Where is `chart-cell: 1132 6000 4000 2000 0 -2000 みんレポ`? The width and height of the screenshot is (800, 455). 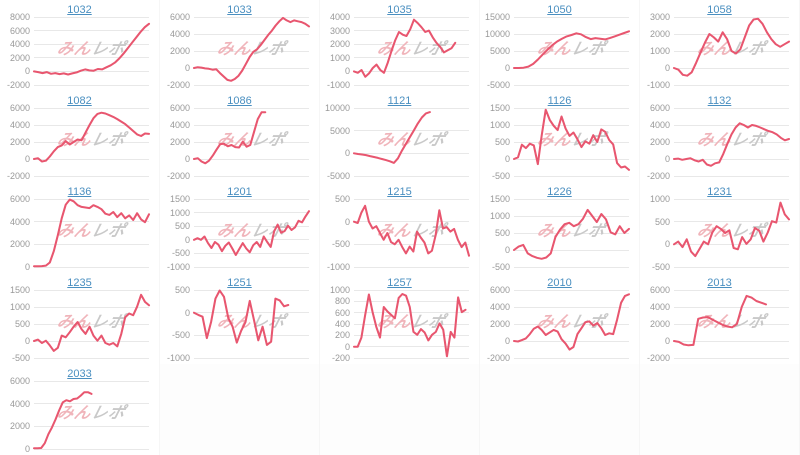 chart-cell: 1132 6000 4000 2000 0 -2000 みんレポ is located at coordinates (720, 136).